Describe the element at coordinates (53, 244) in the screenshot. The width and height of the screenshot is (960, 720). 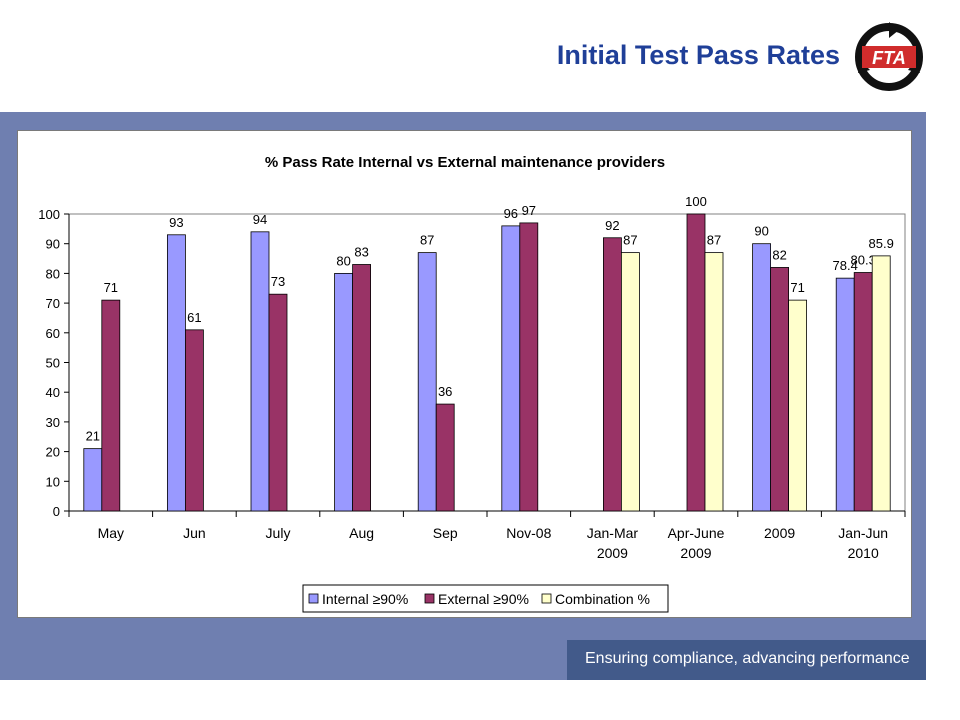
I see `y-tick-label: 90` at that location.